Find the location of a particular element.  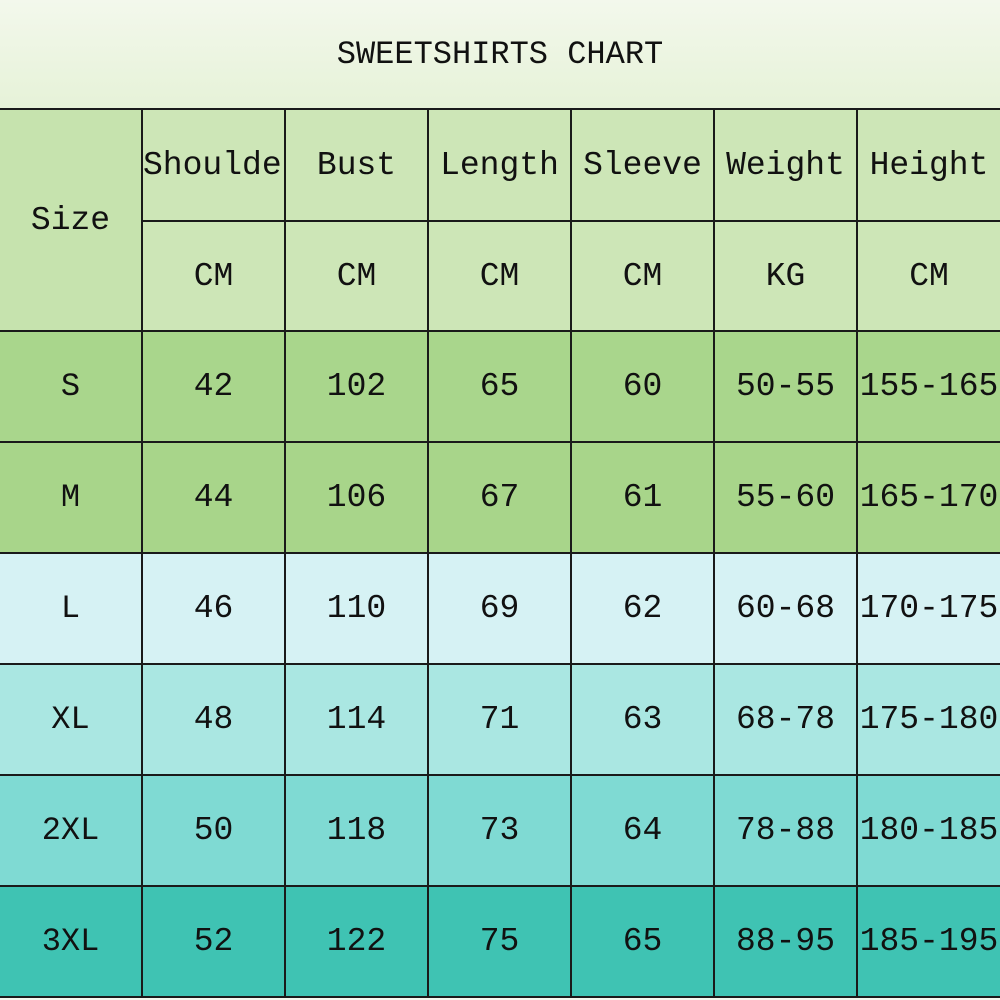

value-cell: 52 is located at coordinates (213, 941).